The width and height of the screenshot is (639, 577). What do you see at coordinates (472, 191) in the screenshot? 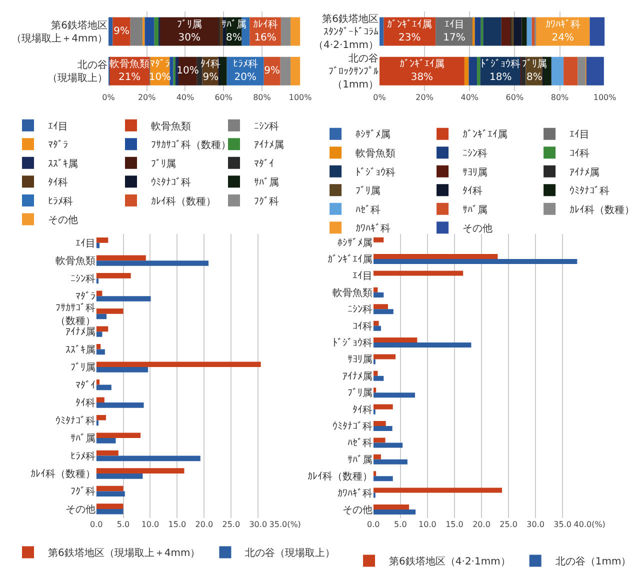
I see `legend-label: ﾀｲ科` at bounding box center [472, 191].